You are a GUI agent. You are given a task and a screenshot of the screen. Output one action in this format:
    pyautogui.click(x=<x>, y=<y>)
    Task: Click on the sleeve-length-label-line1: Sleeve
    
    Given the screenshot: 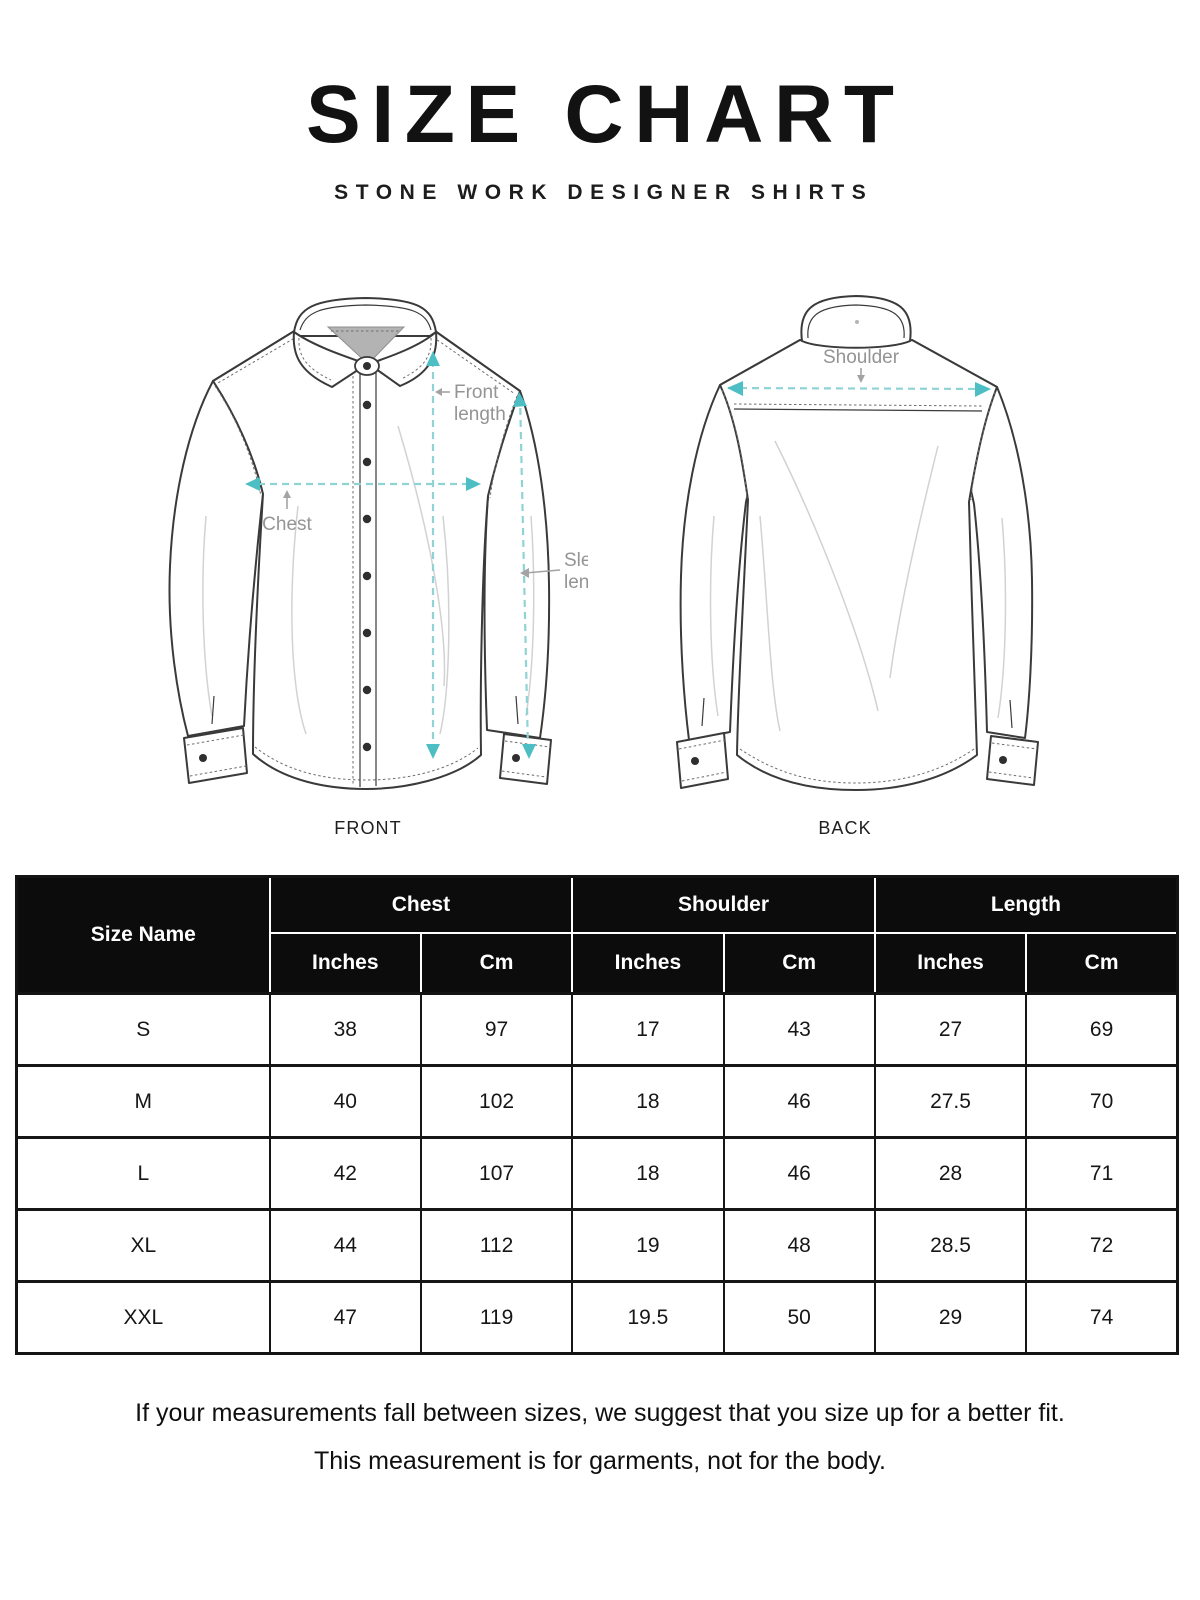 What is the action you would take?
    pyautogui.click(x=576, y=560)
    